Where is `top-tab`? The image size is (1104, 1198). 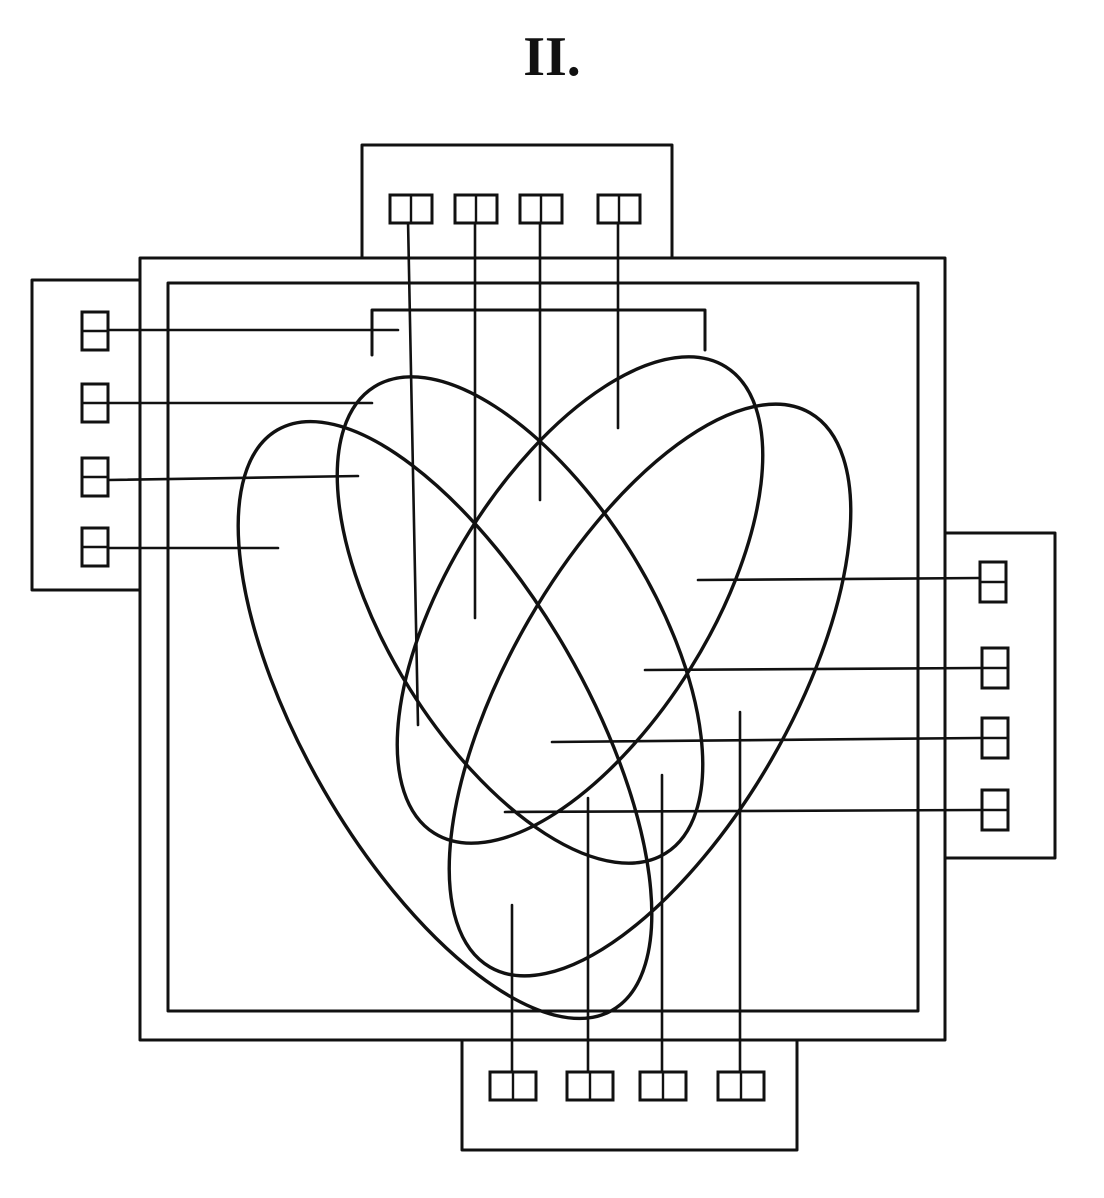
top-tab is located at coordinates (517, 201).